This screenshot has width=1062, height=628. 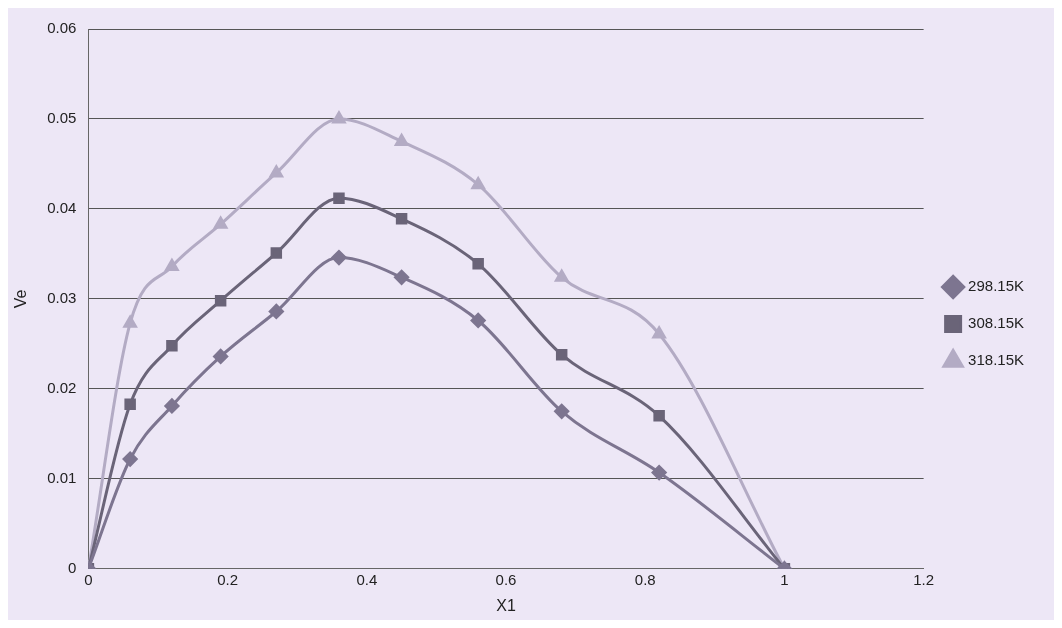 What do you see at coordinates (996, 323) in the screenshot?
I see `legend-label: 308.15K` at bounding box center [996, 323].